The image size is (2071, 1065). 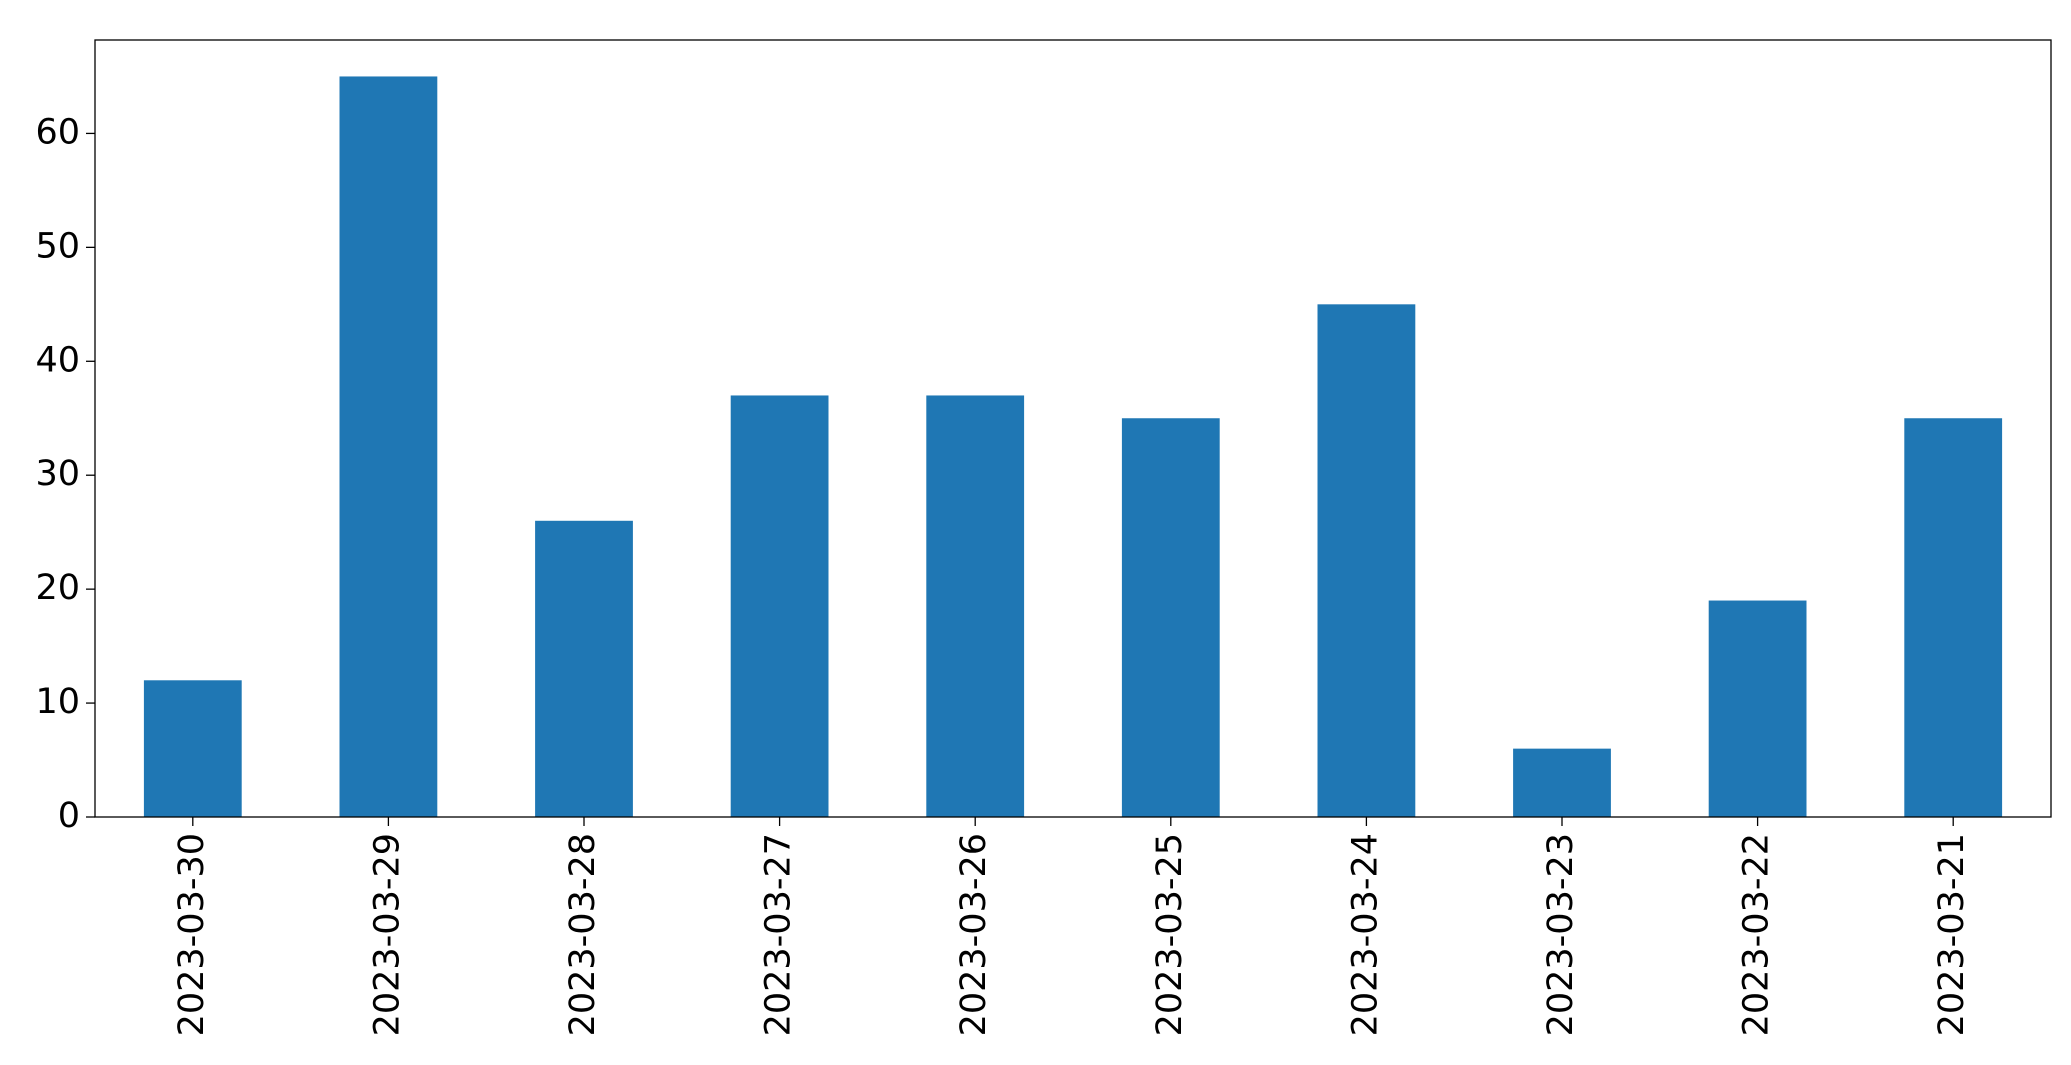 What do you see at coordinates (57, 132) in the screenshot?
I see `y-tick-label: 60` at bounding box center [57, 132].